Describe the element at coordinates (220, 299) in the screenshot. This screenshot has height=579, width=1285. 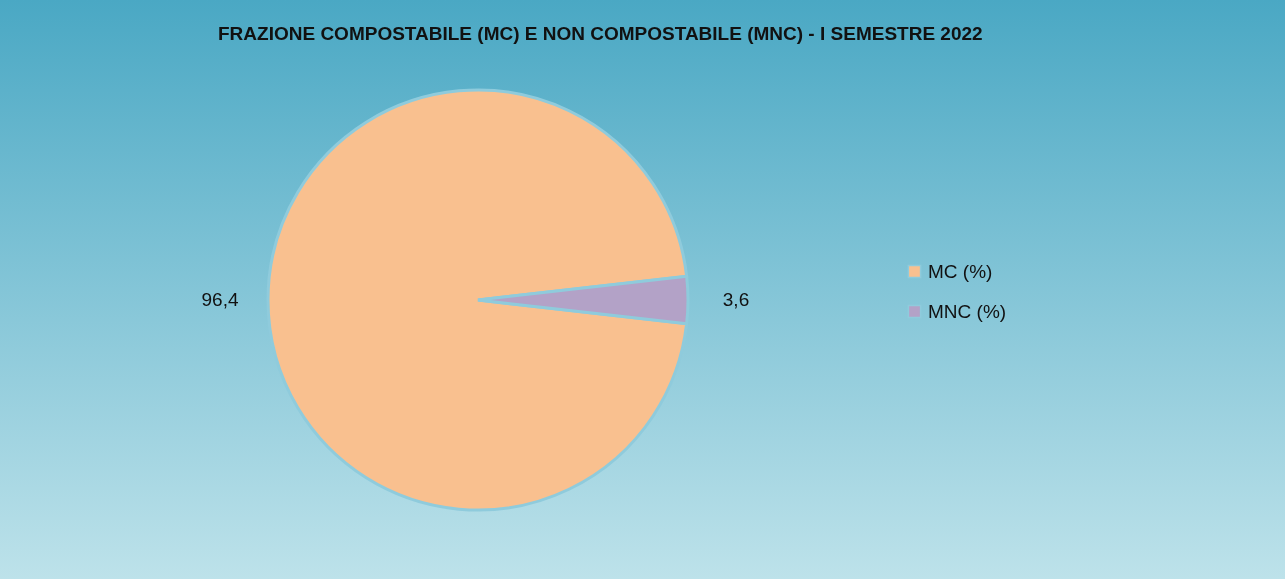
I see `data-label: 96,4` at that location.